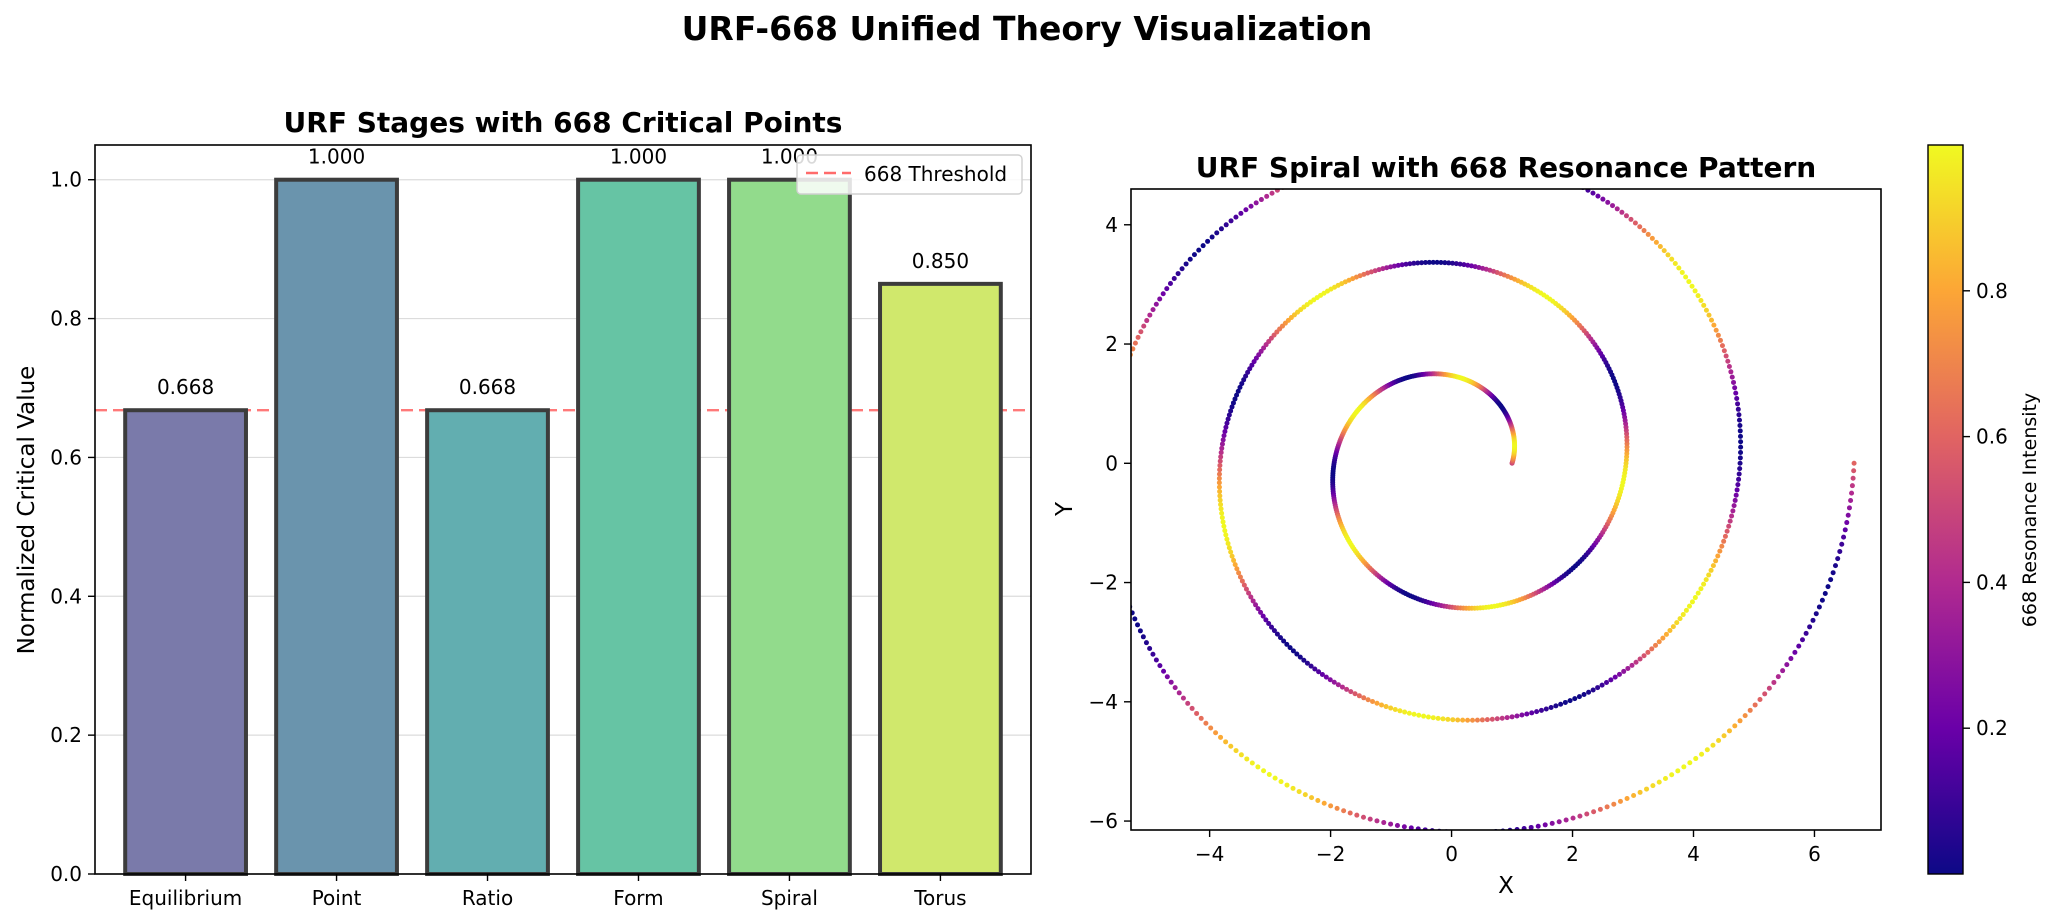 Image resolution: width=2055 pixels, height=924 pixels. I want to click on bar-x-tick-label: Spiral, so click(789, 898).